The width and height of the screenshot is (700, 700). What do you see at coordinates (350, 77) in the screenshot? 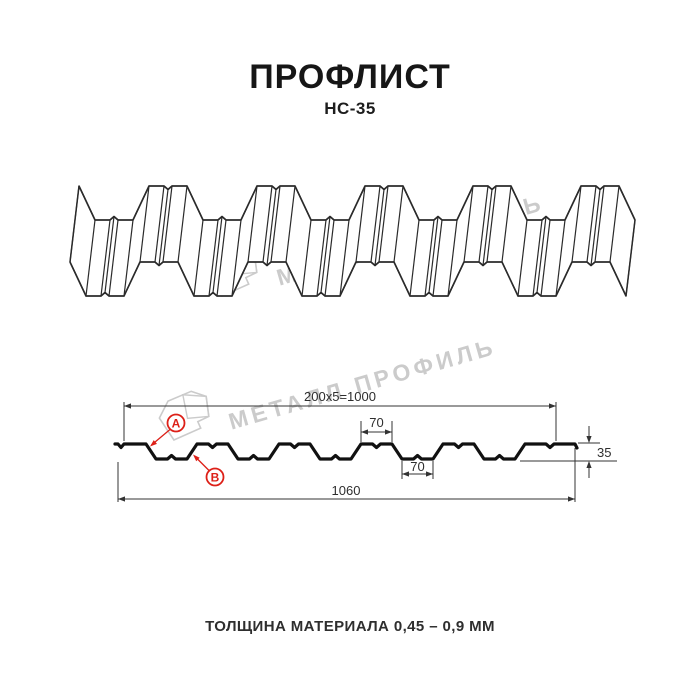
I see `page-title: ПРОФЛИСТ` at bounding box center [350, 77].